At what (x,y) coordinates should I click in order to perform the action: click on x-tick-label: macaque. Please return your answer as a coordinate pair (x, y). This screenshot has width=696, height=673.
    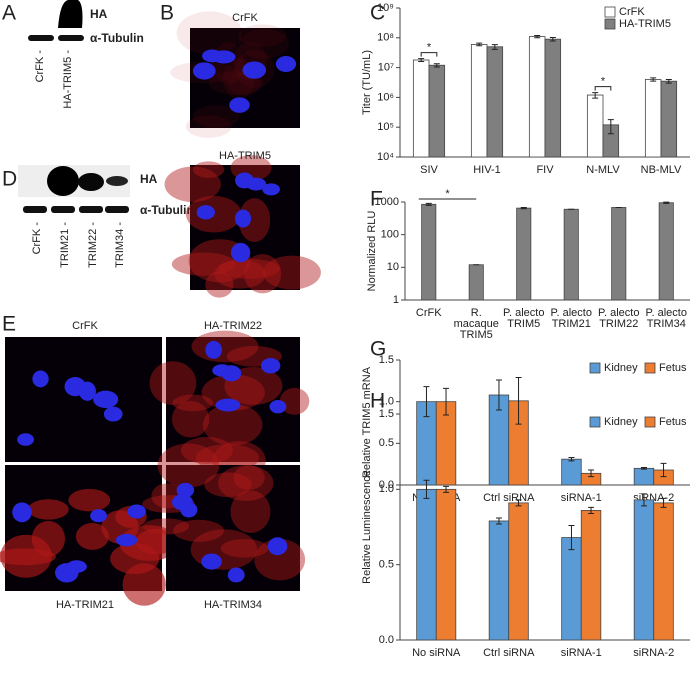
    Looking at the image, I should click on (476, 324).